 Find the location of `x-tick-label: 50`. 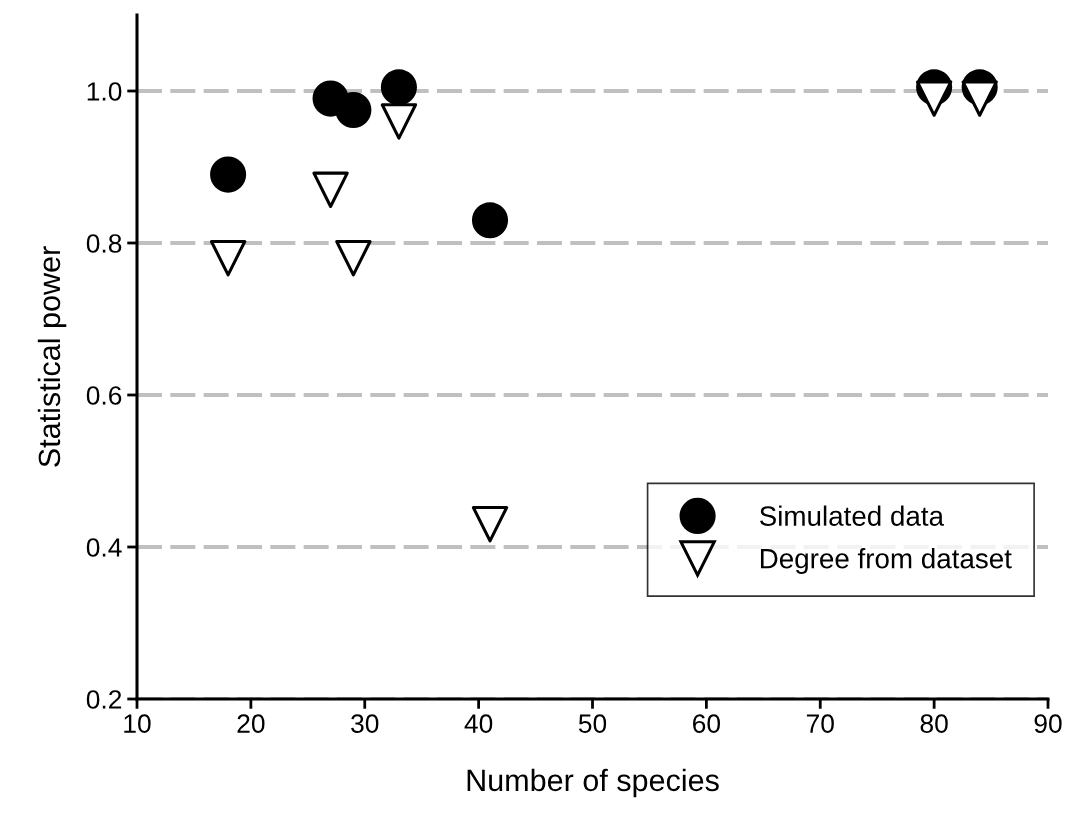

x-tick-label: 50 is located at coordinates (592, 723).